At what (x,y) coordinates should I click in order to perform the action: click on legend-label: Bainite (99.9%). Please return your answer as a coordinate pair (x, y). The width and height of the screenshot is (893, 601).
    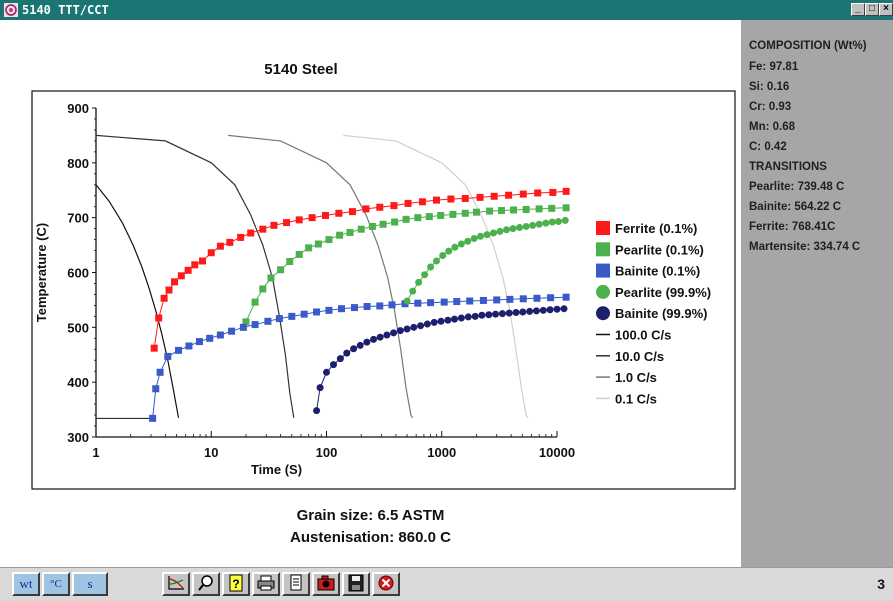
    Looking at the image, I should click on (661, 313).